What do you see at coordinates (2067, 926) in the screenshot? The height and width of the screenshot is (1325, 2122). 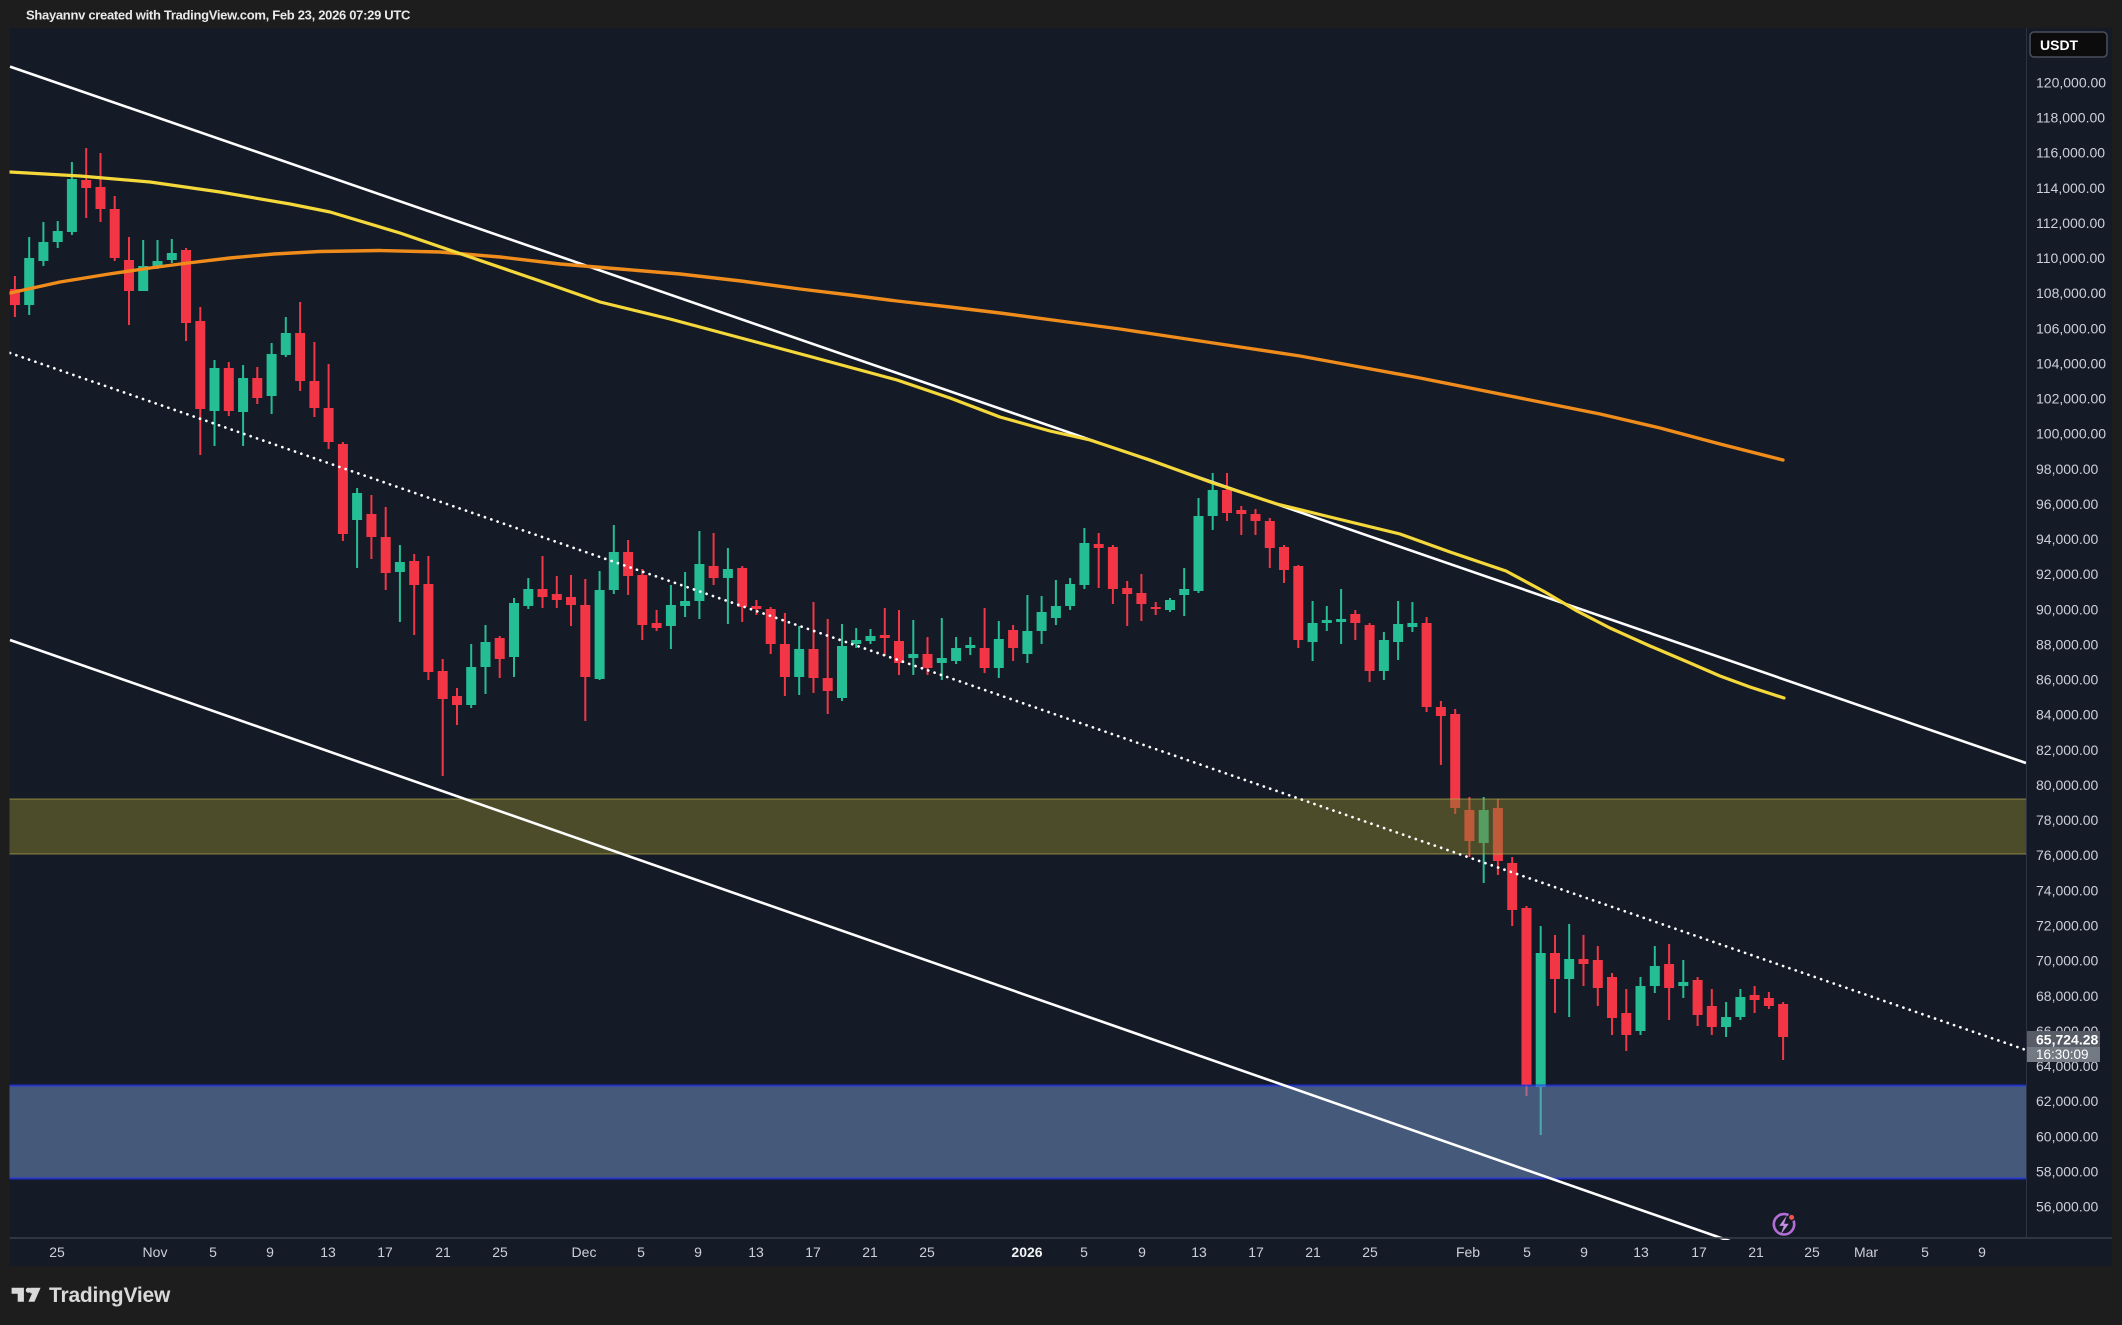 I see `svg-text: 72,000.00` at bounding box center [2067, 926].